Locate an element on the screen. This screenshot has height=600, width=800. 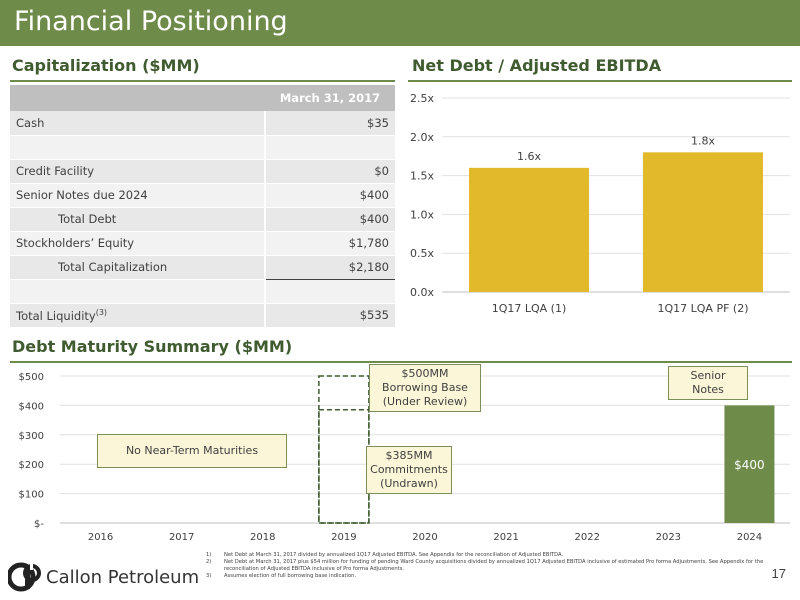
commitments-callout: $385MM Commitments (Undrawn) is located at coordinates (409, 470).